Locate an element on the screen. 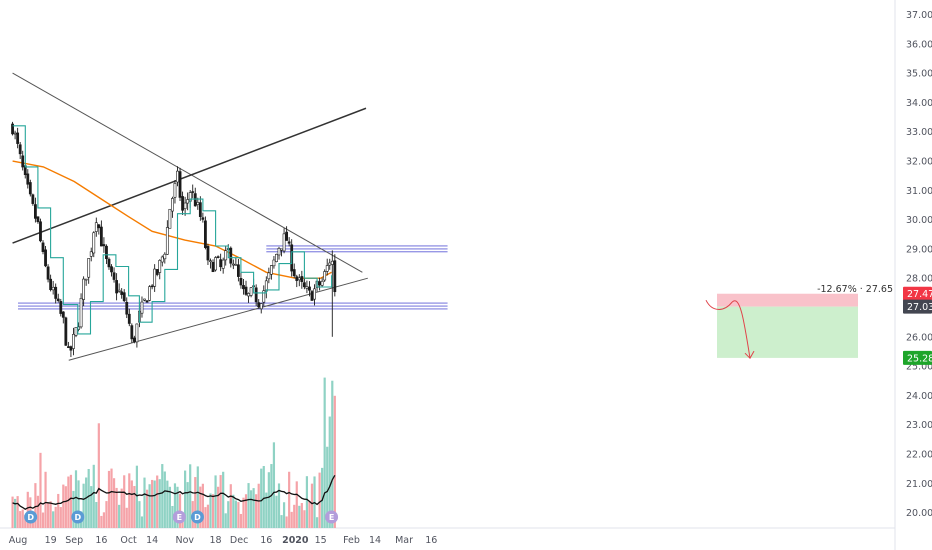 This screenshot has width=932, height=550. x-tick-label: Aug is located at coordinates (18, 540).